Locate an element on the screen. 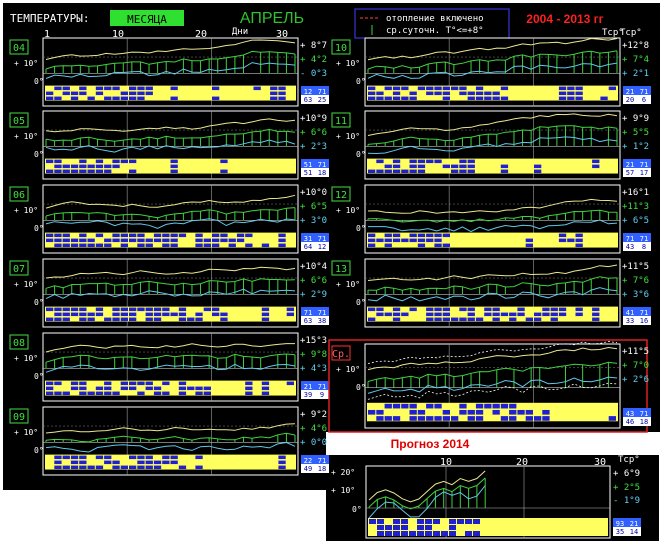 This screenshot has width=665, height=548. year-panel-13-axis-zero: 0° is located at coordinates (361, 302).